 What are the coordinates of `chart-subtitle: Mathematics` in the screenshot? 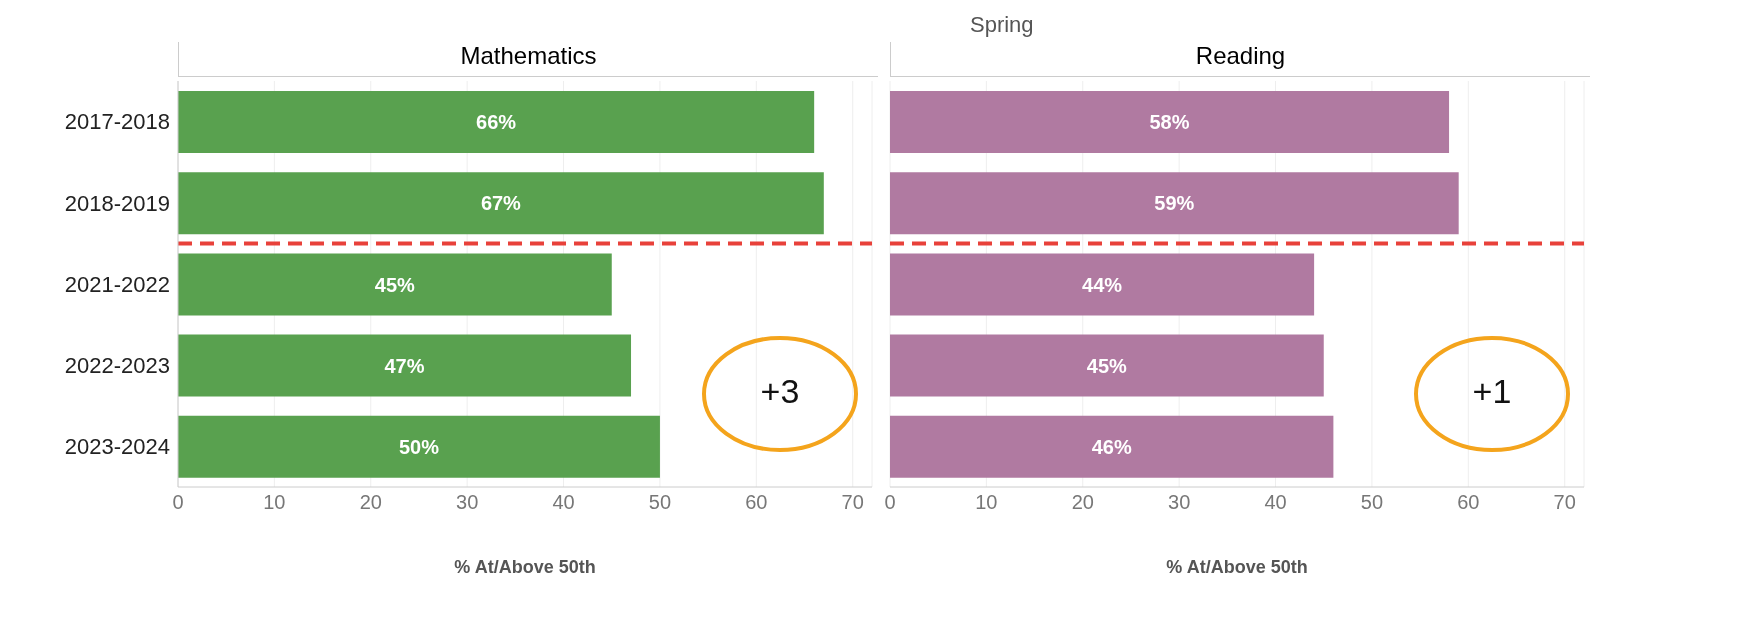 It's located at (528, 59).